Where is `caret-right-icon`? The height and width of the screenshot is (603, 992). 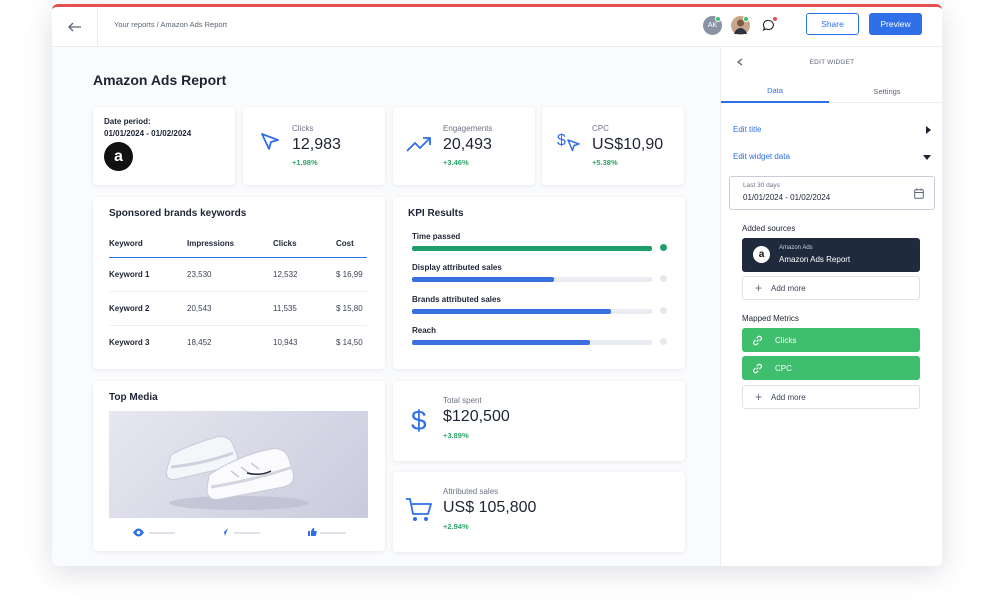 caret-right-icon is located at coordinates (928, 129).